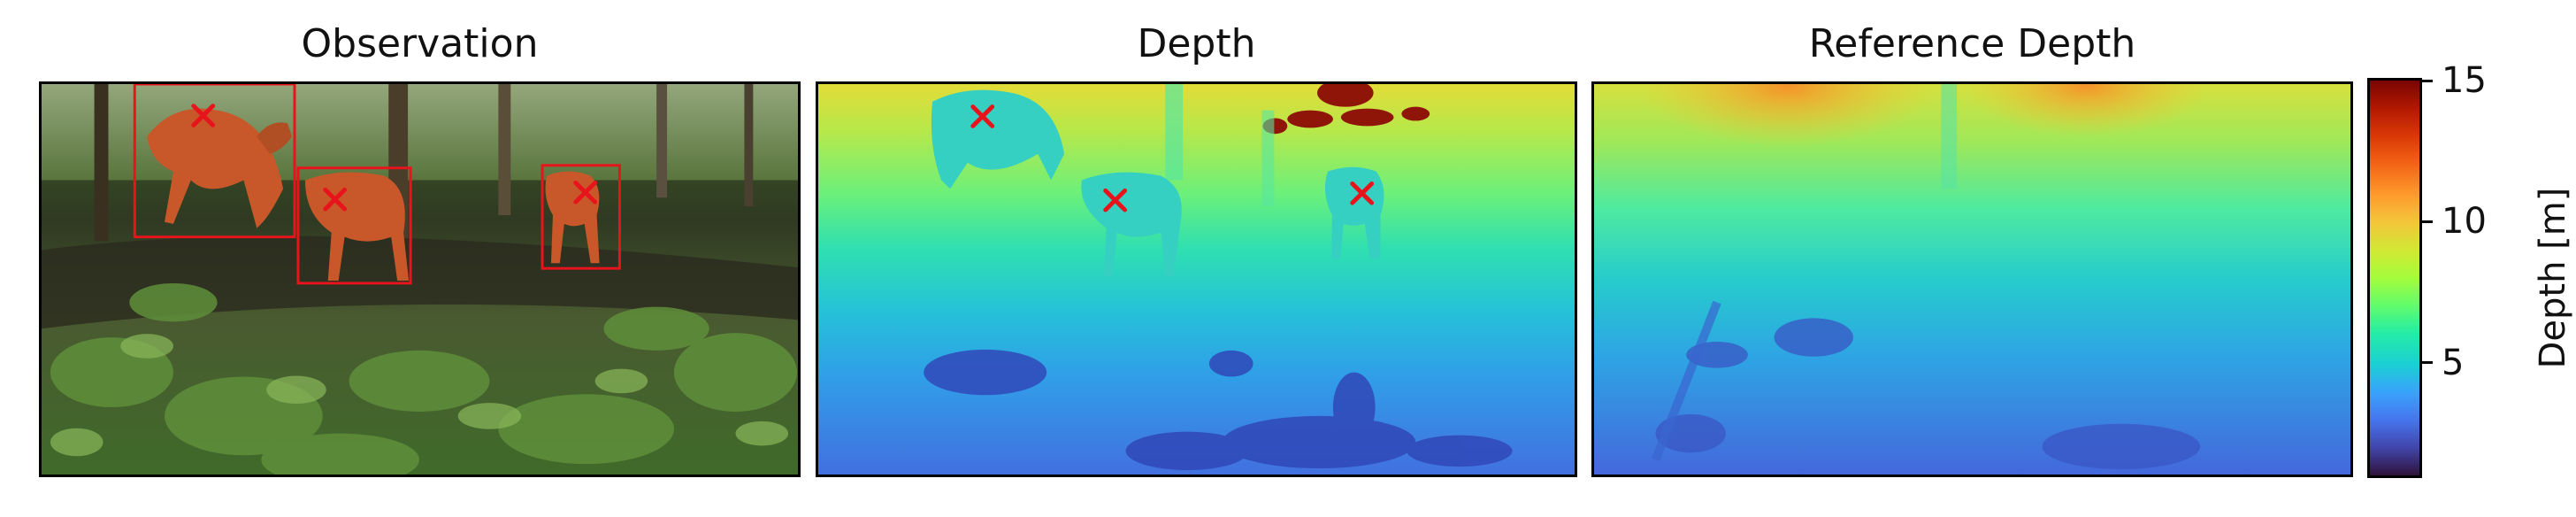 This screenshot has width=2576, height=517. What do you see at coordinates (1157, 183) in the screenshot?
I see `deer-depth-silhouettes` at bounding box center [1157, 183].